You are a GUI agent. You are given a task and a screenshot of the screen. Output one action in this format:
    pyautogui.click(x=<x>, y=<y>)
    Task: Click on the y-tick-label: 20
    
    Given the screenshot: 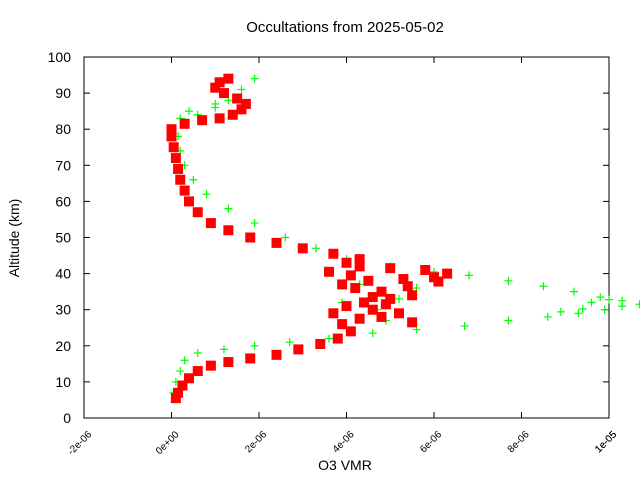 What is the action you would take?
    pyautogui.click(x=63, y=346)
    